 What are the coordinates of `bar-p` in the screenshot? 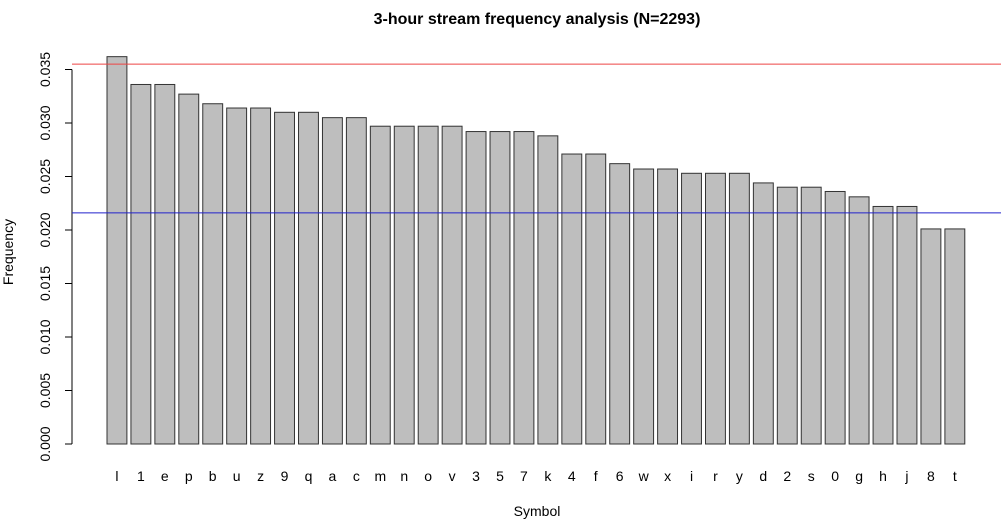 It's located at (189, 269).